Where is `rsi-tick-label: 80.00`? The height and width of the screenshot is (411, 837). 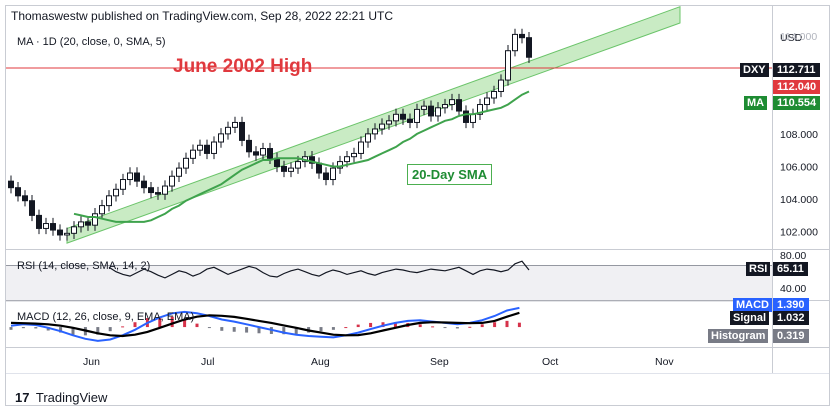 rsi-tick-label: 80.00 is located at coordinates (793, 256).